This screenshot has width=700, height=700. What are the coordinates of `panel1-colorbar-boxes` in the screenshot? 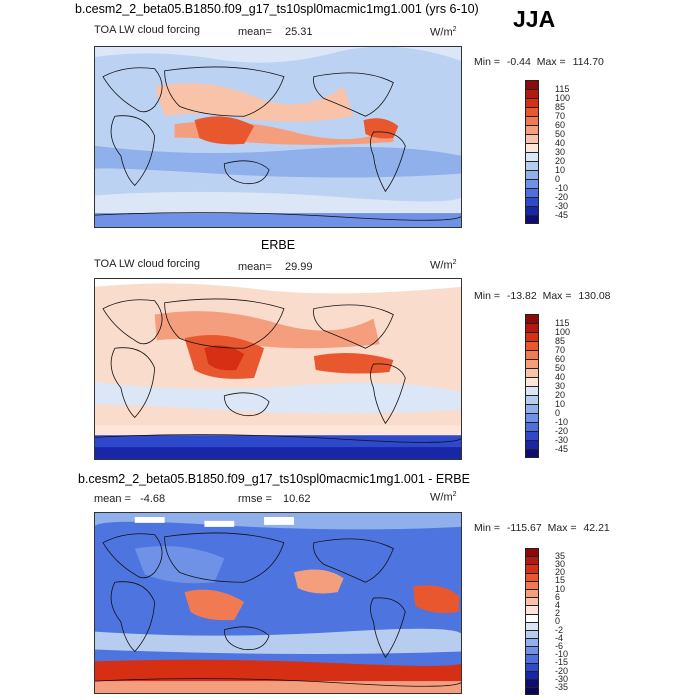 It's located at (532, 152).